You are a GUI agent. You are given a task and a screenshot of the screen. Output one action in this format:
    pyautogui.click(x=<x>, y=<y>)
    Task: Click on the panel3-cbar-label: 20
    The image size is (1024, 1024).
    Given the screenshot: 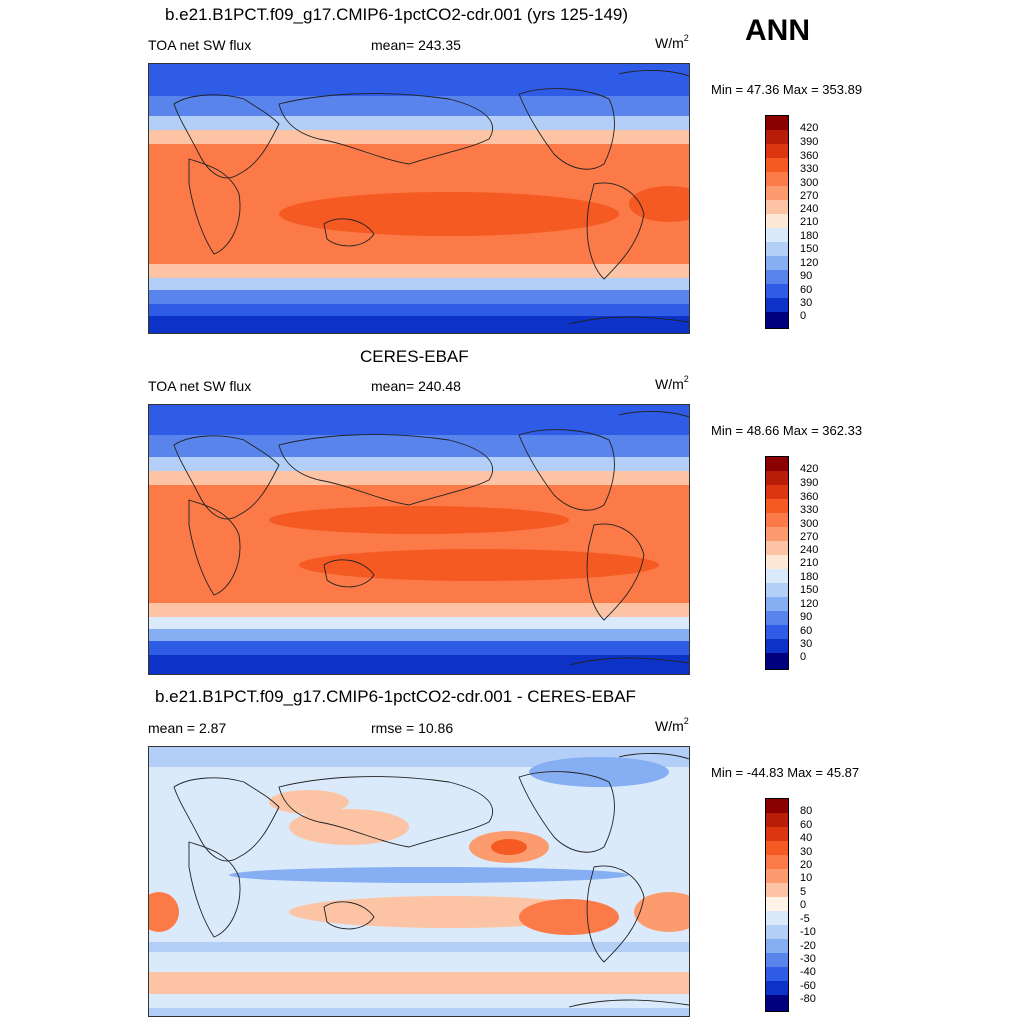 What is the action you would take?
    pyautogui.click(x=806, y=865)
    